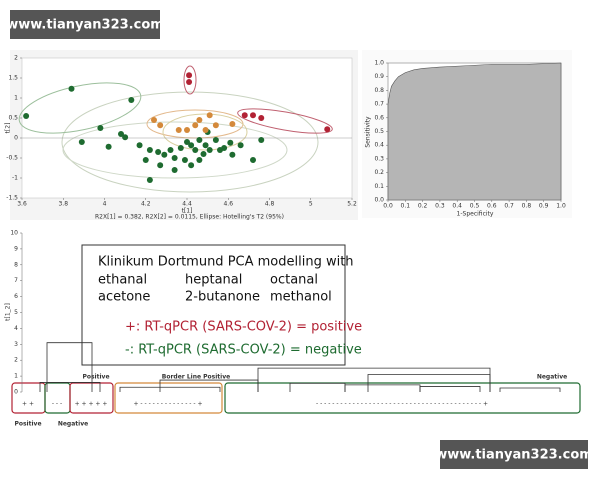 Image resolution: width=600 pixels, height=480 pixels. What do you see at coordinates (187, 211) in the screenshot?
I see `x-axis-label: t[1]` at bounding box center [187, 211].